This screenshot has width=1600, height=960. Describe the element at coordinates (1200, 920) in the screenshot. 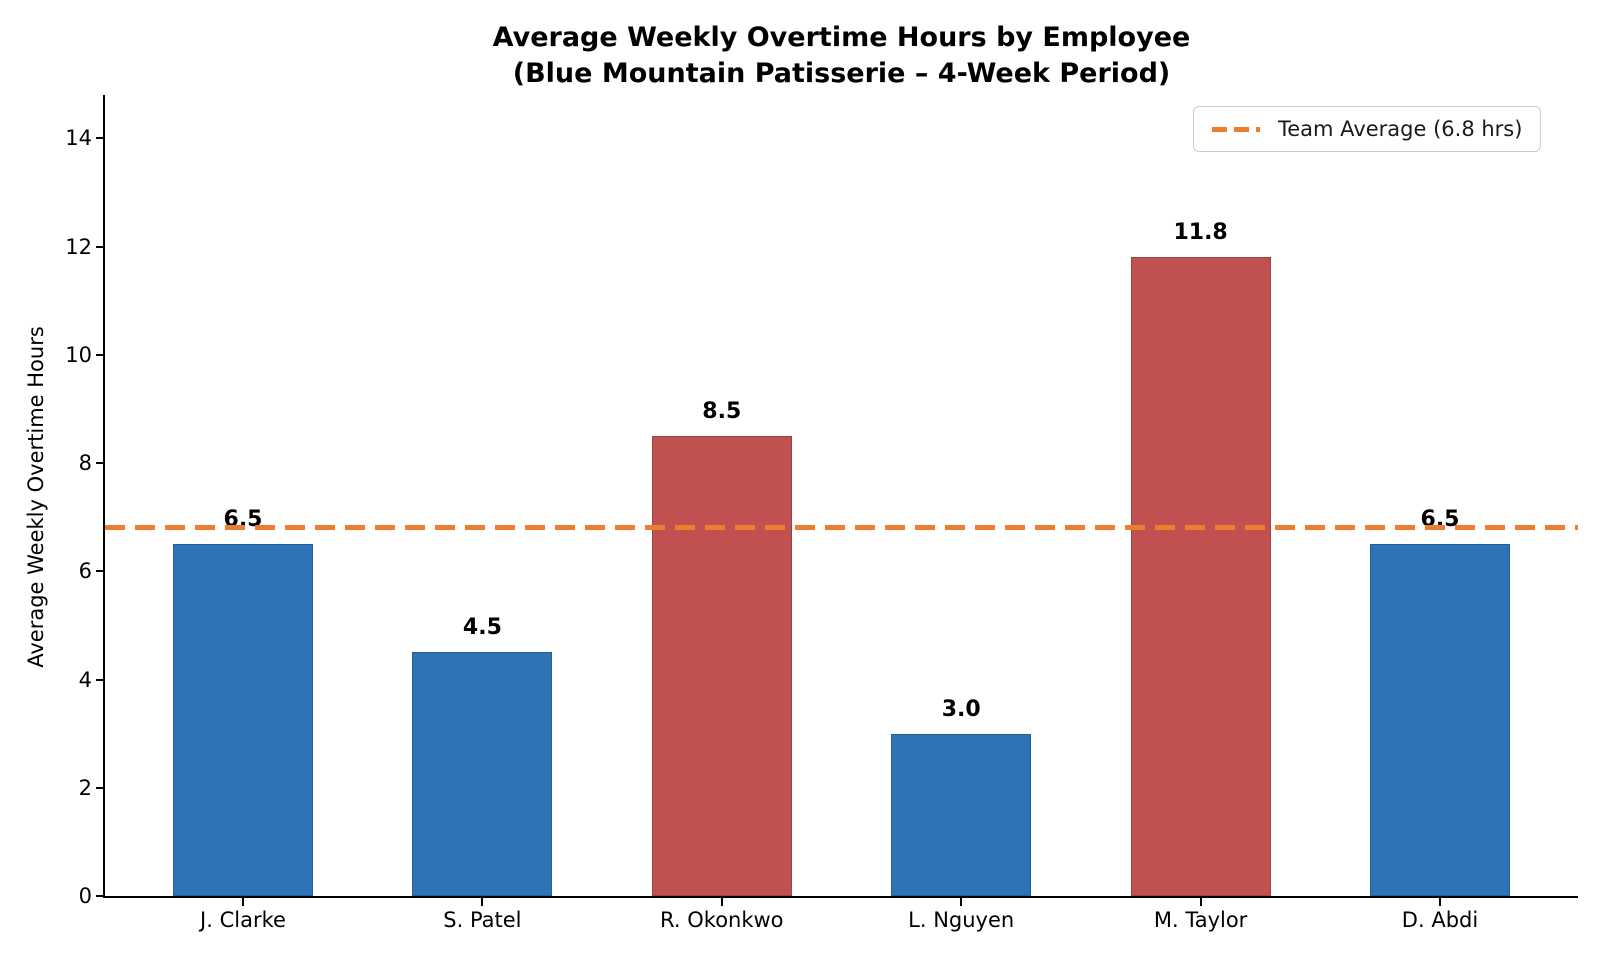

I see `x-tick-label: M. Taylor` at that location.